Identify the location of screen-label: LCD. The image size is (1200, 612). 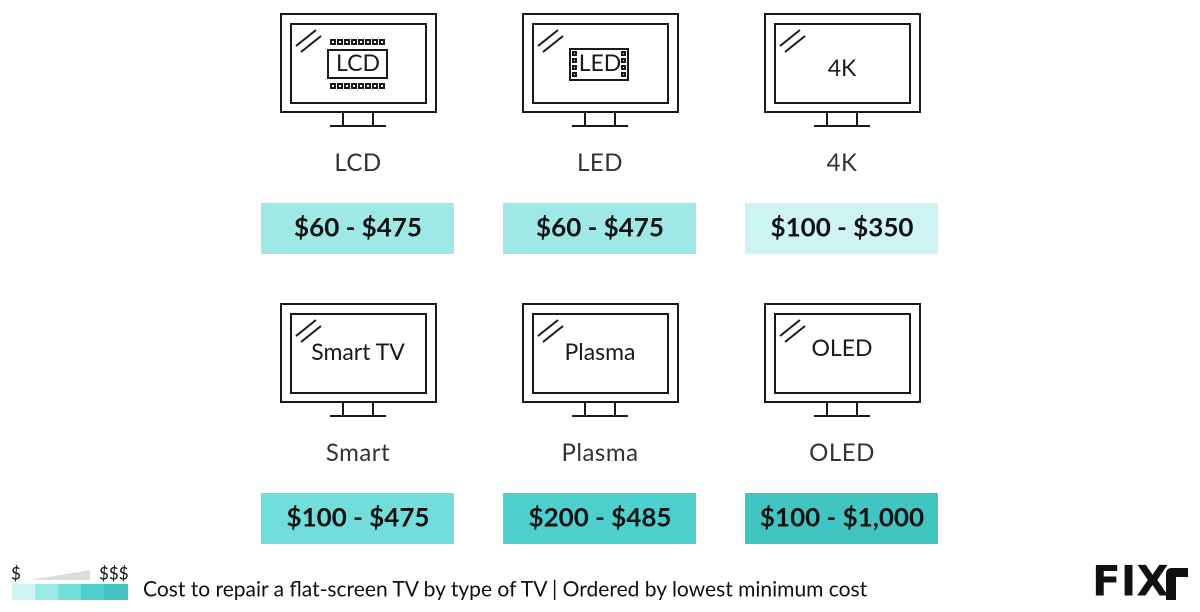
(358, 62).